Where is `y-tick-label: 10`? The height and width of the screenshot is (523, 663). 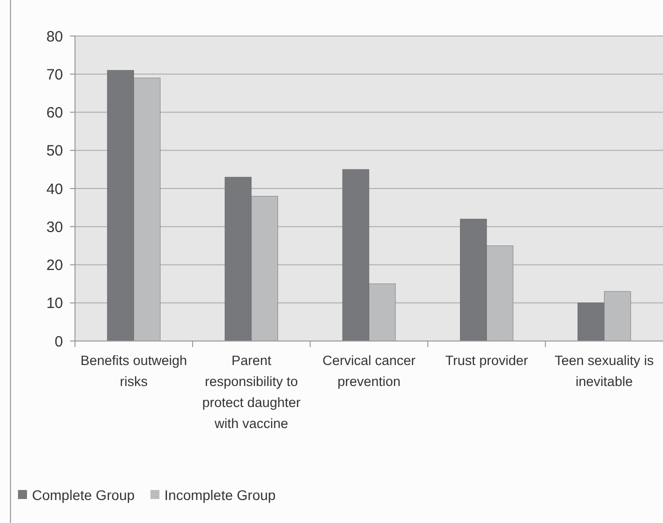
y-tick-label: 10 is located at coordinates (54, 303).